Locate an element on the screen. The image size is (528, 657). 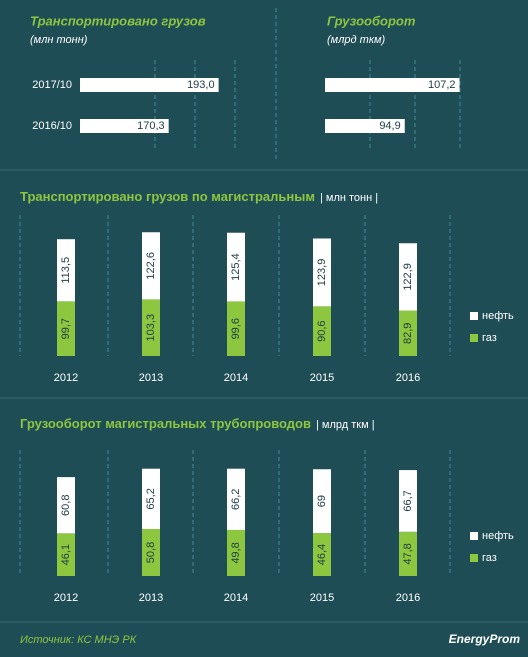
title-text: Транспортировано грузов по магистральным is located at coordinates (167, 196).